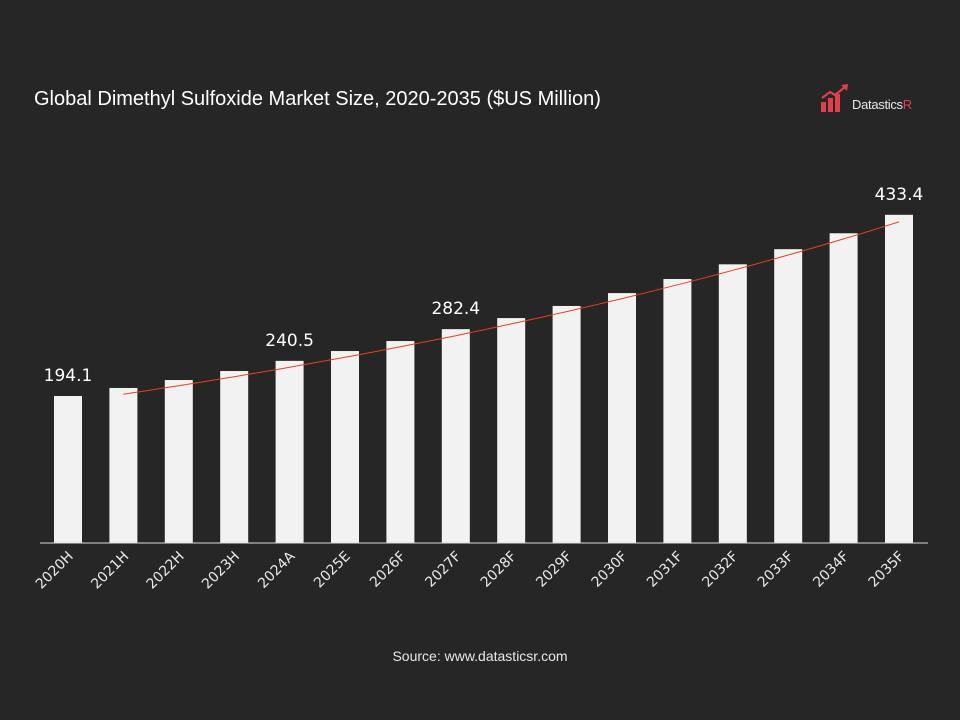  What do you see at coordinates (834, 98) in the screenshot?
I see `bar-chart-arrow-icon` at bounding box center [834, 98].